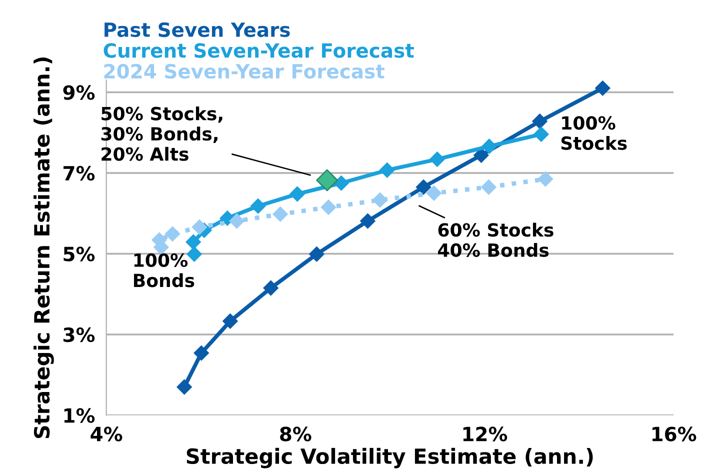 This screenshot has width=709, height=474. I want to click on x-tick-label: 12%, so click(485, 434).